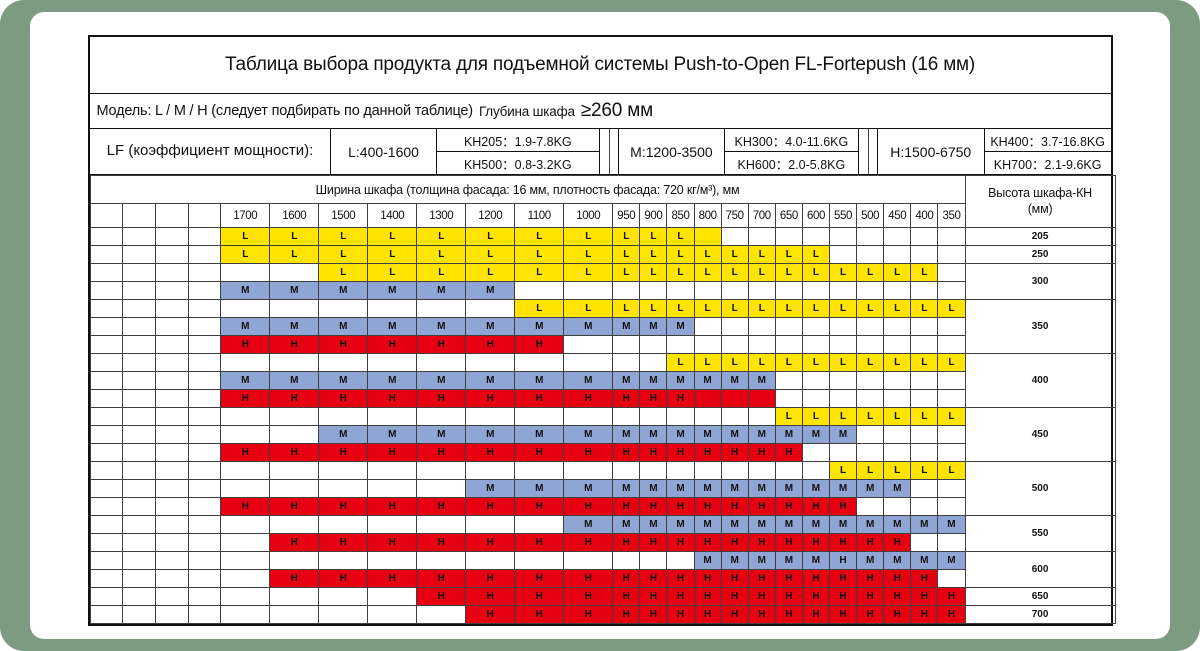  Describe the element at coordinates (602, 488) in the screenshot. I see `grid-row: L L L L L 500` at that location.